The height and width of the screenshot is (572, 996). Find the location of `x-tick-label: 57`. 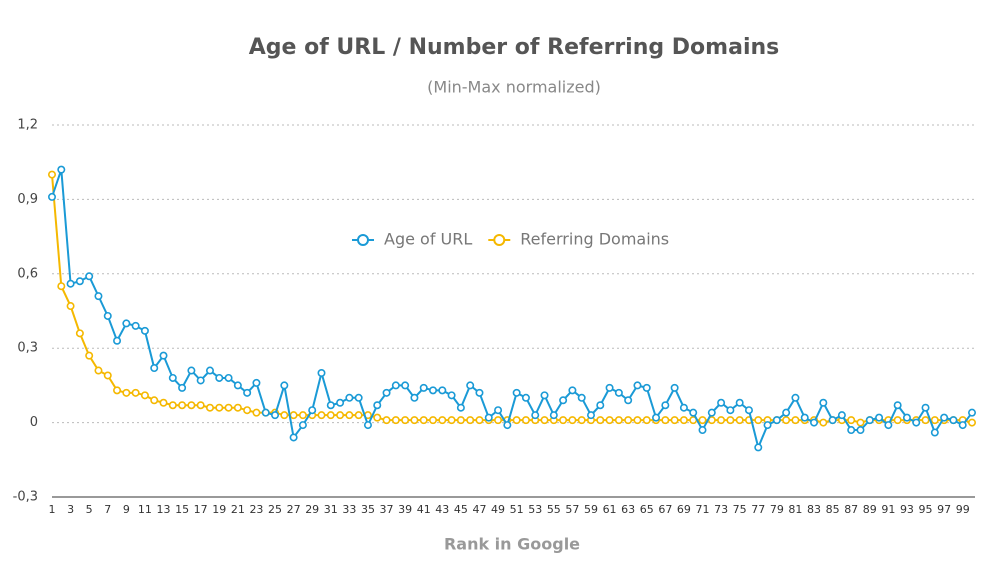

x-tick-label: 57 is located at coordinates (572, 509).